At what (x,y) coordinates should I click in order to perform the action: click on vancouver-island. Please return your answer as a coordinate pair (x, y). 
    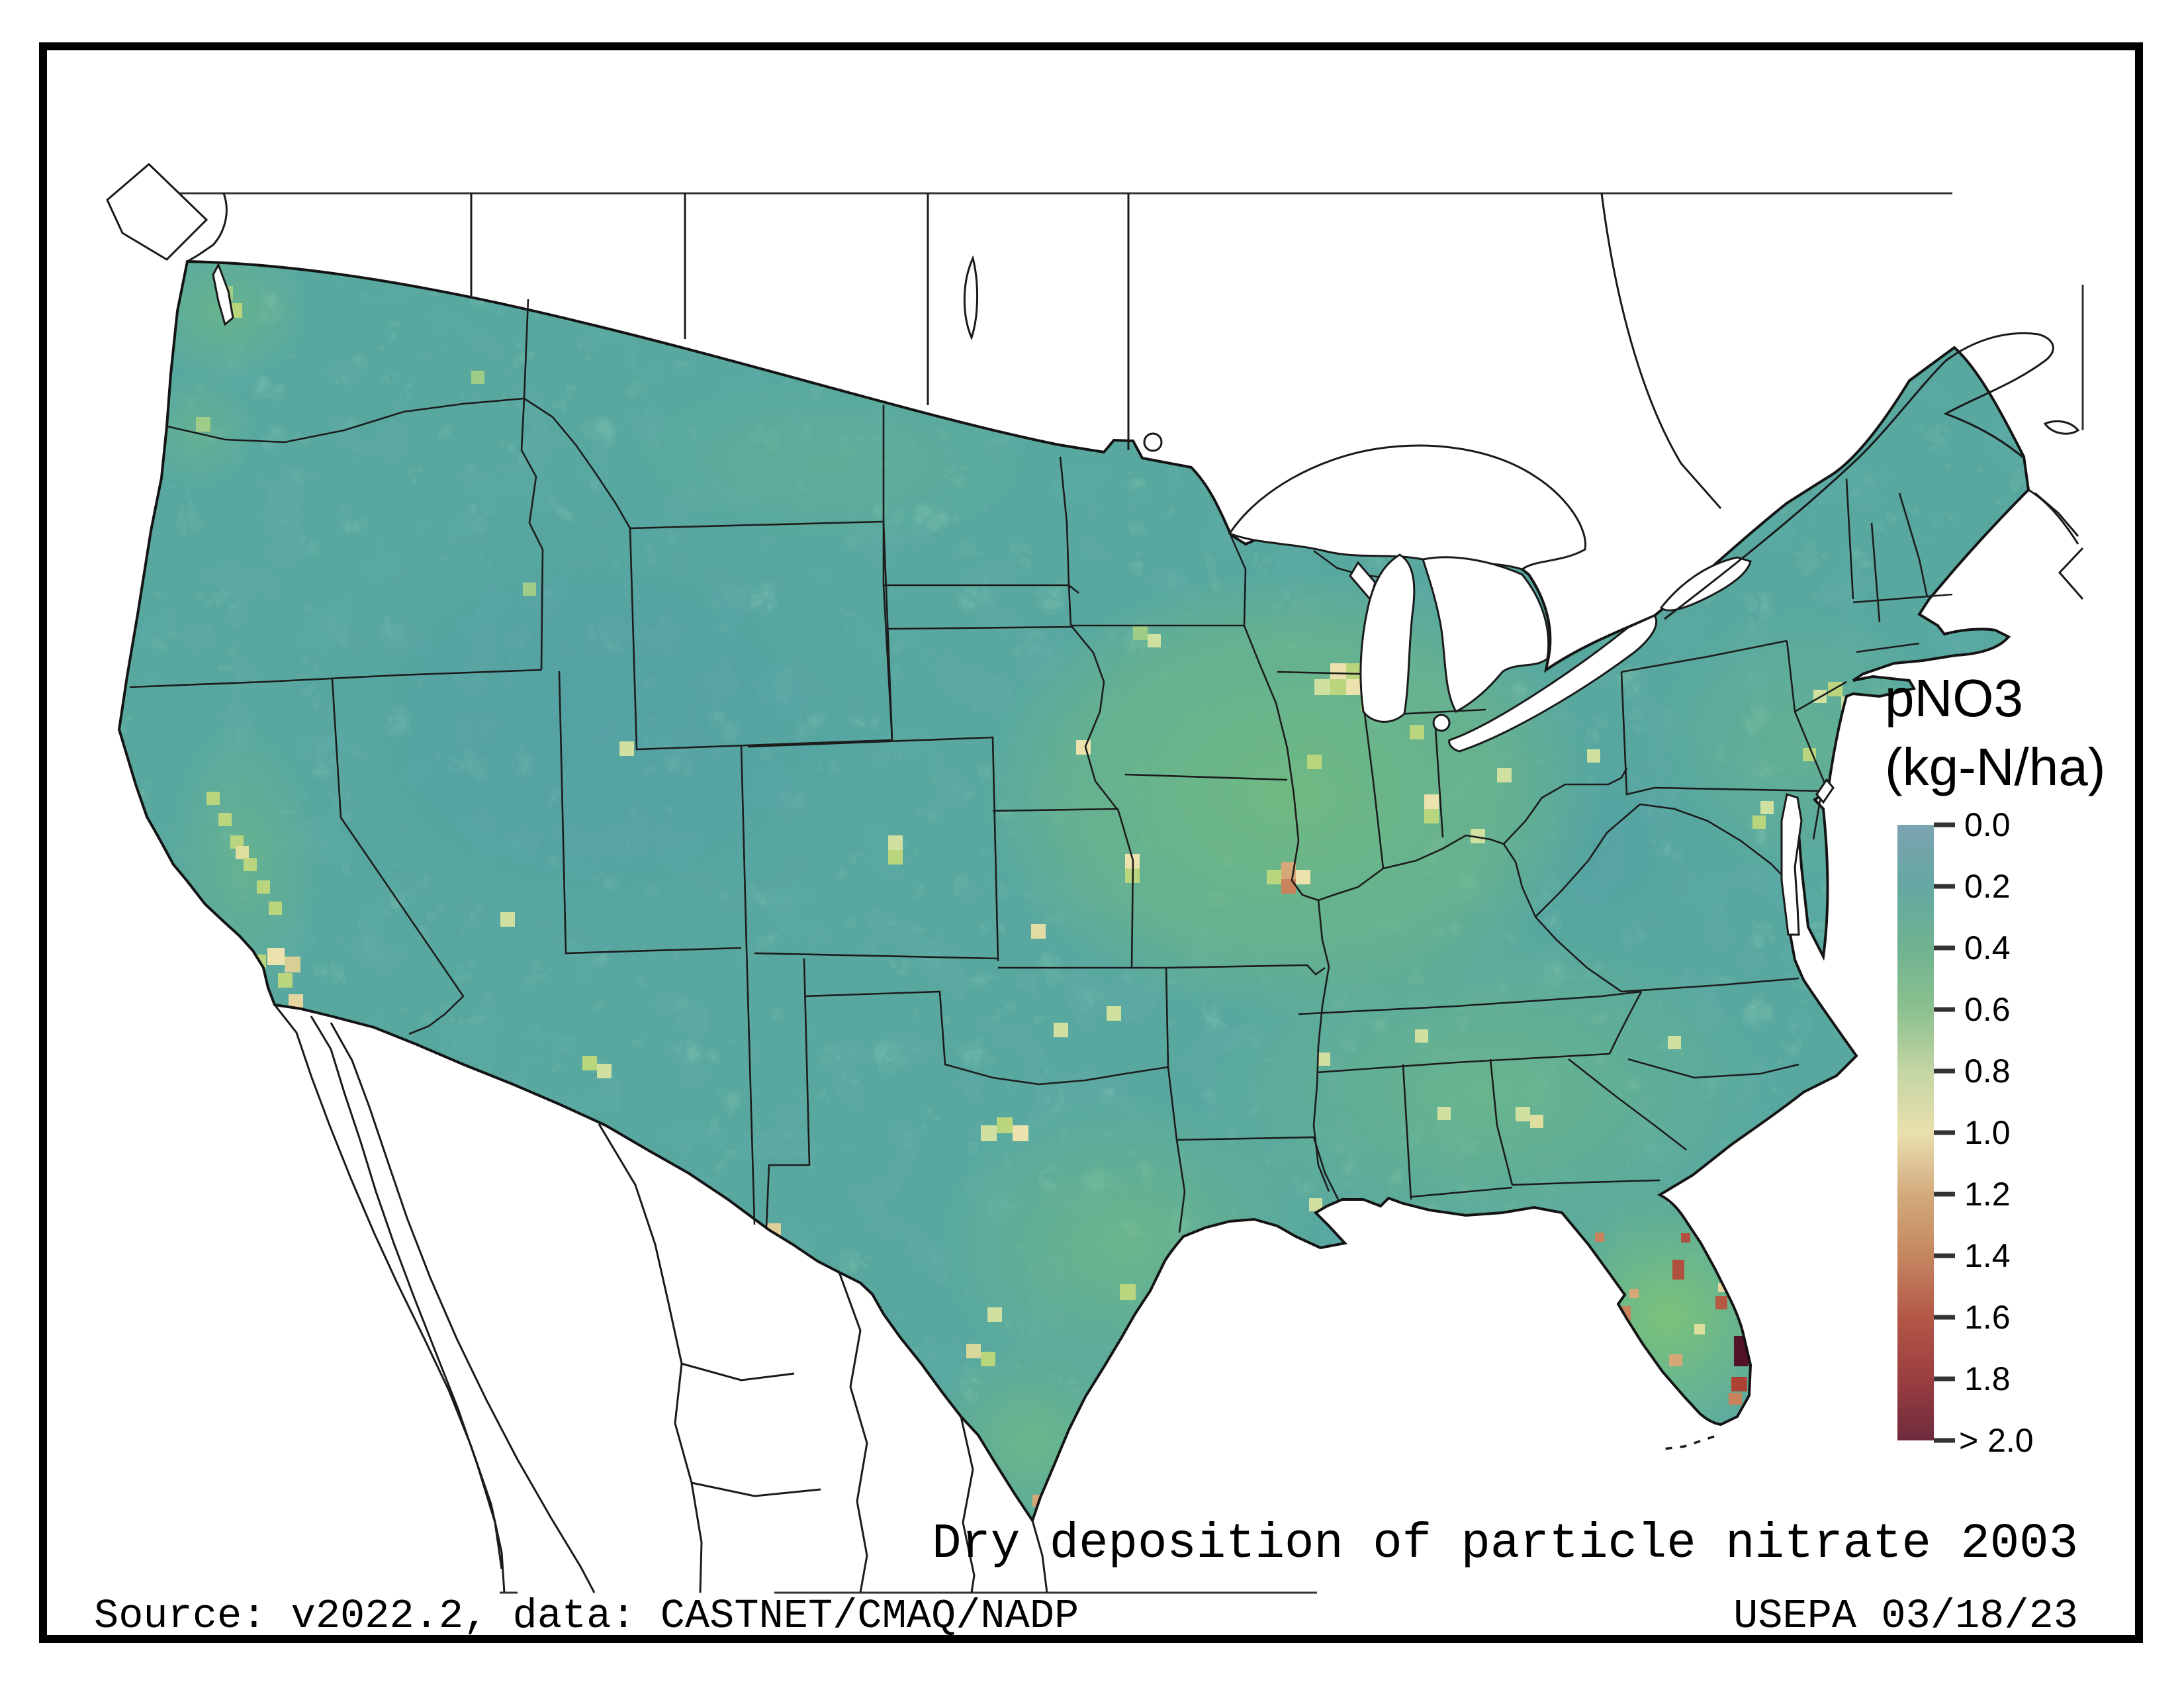
    Looking at the image, I should click on (157, 211).